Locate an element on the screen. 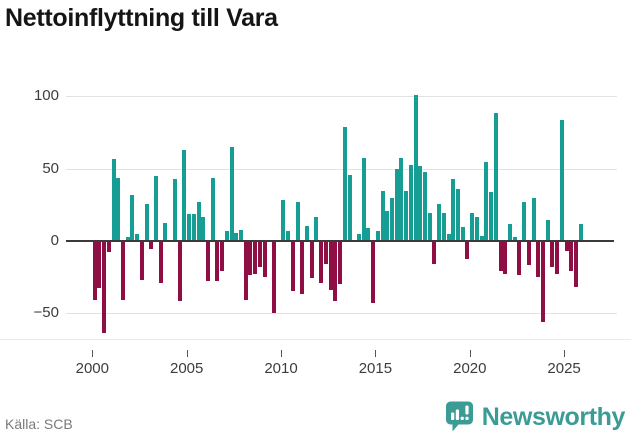 This screenshot has width=631, height=439. bar-2002-Q3 is located at coordinates (141, 261).